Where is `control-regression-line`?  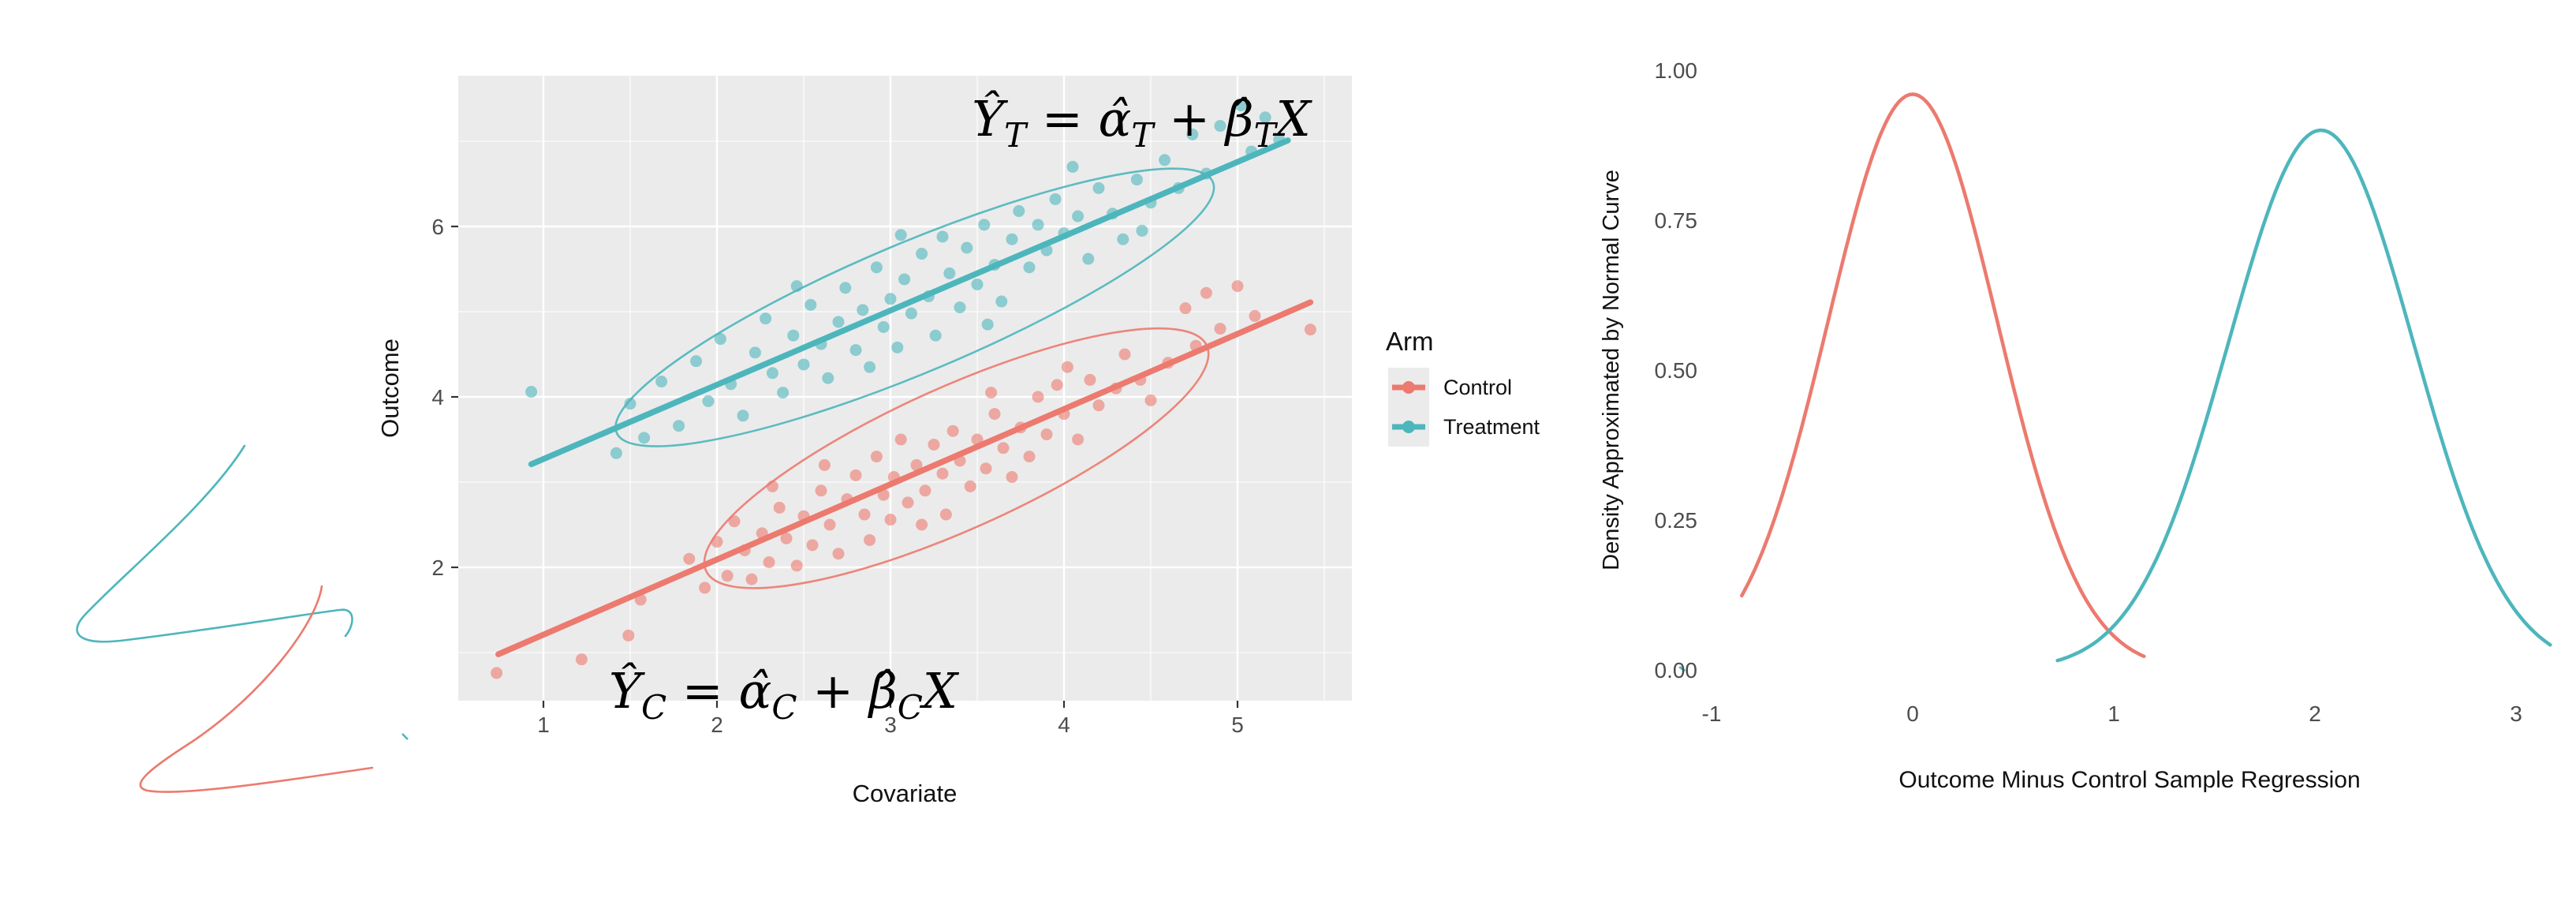 control-regression-line is located at coordinates (904, 478).